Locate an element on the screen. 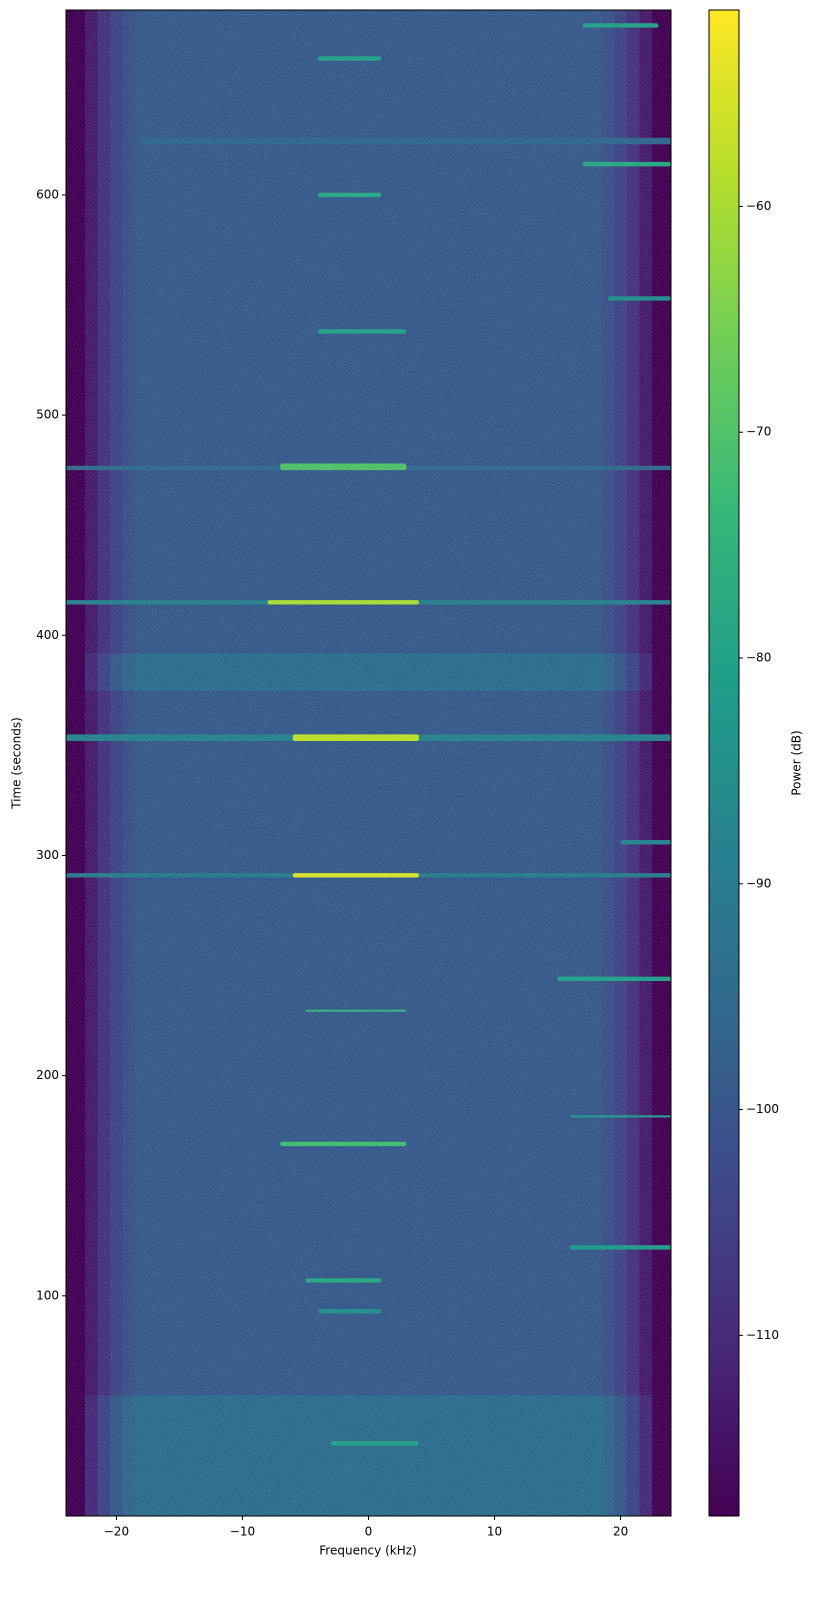  x-tick-label: −20 is located at coordinates (116, 1532).